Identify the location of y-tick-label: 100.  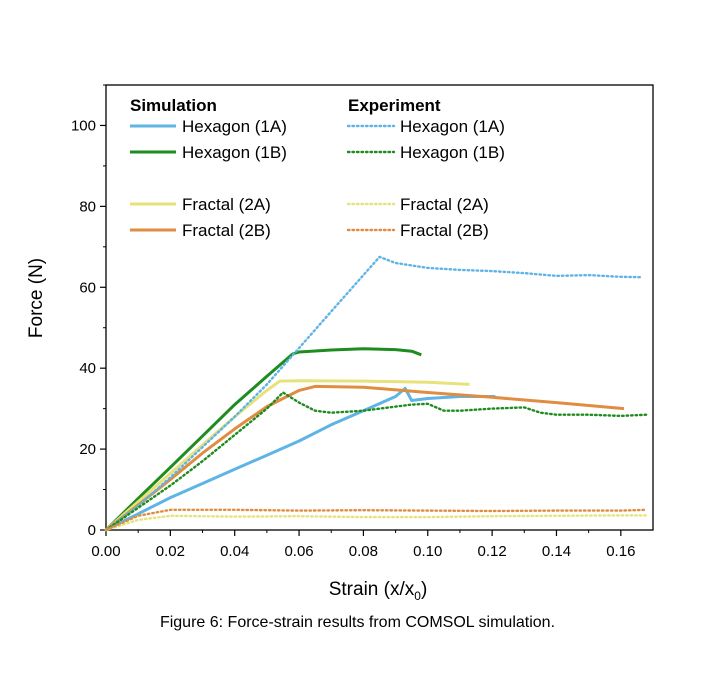
(83, 125).